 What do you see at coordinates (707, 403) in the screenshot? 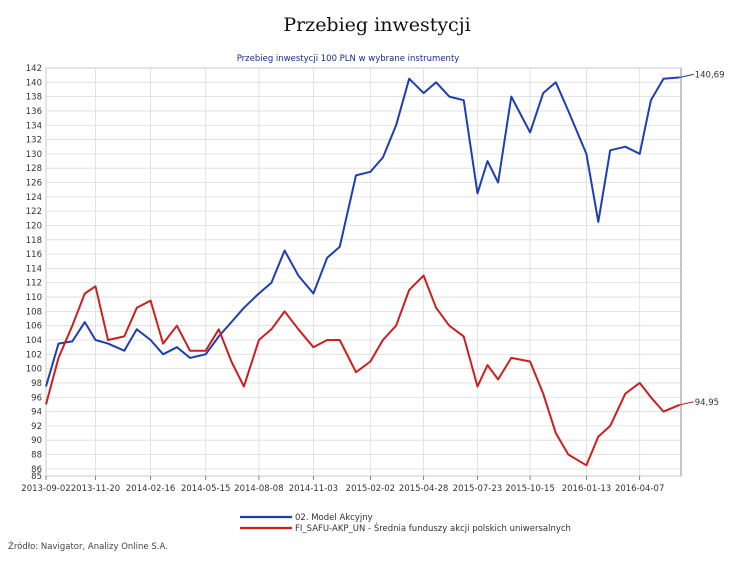
I see `end-label-1: 94,95` at bounding box center [707, 403].